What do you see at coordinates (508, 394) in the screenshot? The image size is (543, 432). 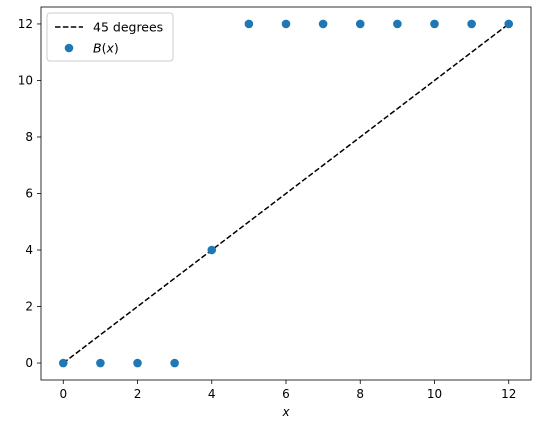 I see `x-tick-label: 12` at bounding box center [508, 394].